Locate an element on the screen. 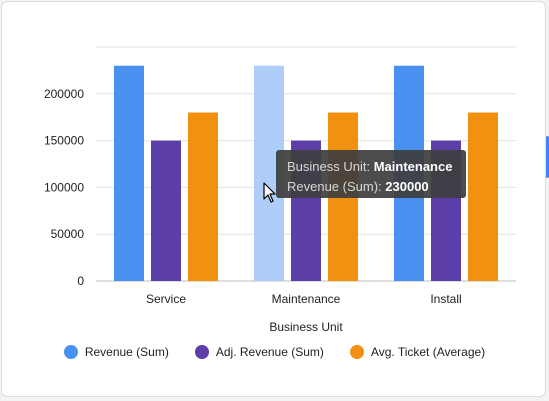 The width and height of the screenshot is (549, 401). mouse-pointer-icon is located at coordinates (269, 192).